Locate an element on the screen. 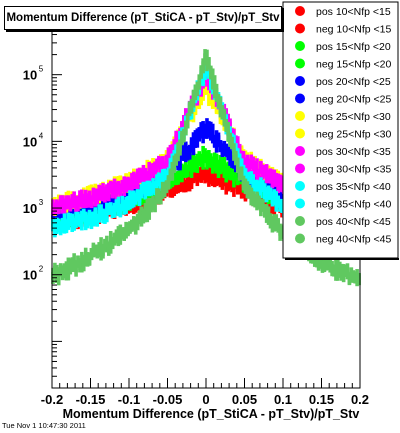  x-tick-label: 0.1 is located at coordinates (283, 399).